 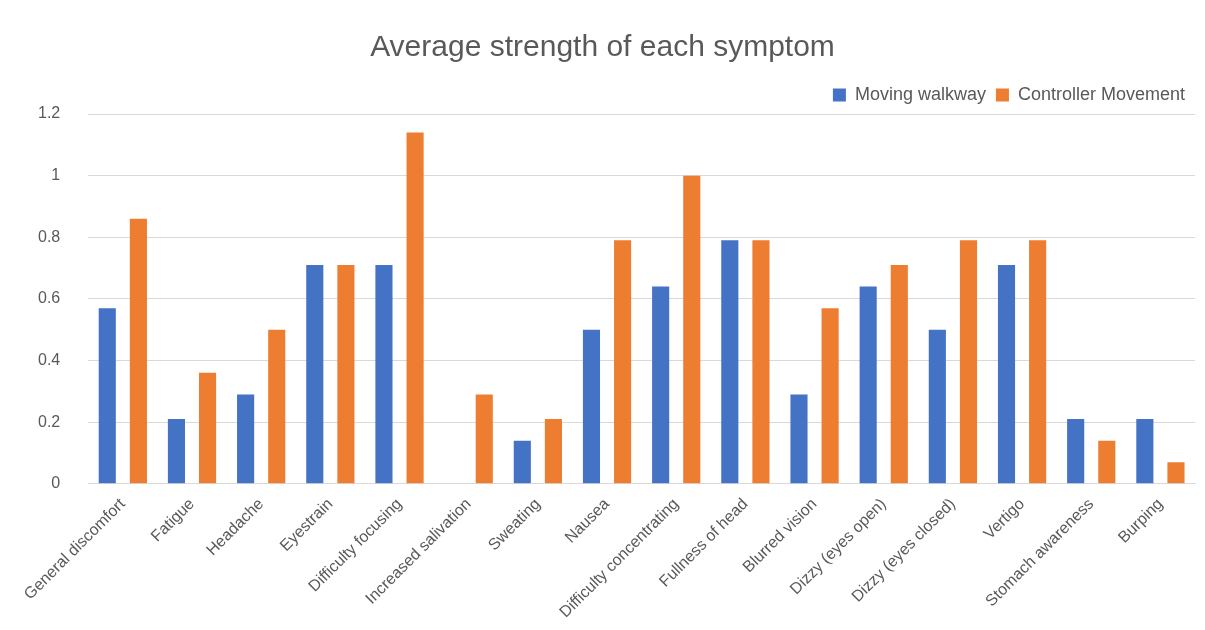 I want to click on y-tick-label: 1, so click(x=56, y=175).